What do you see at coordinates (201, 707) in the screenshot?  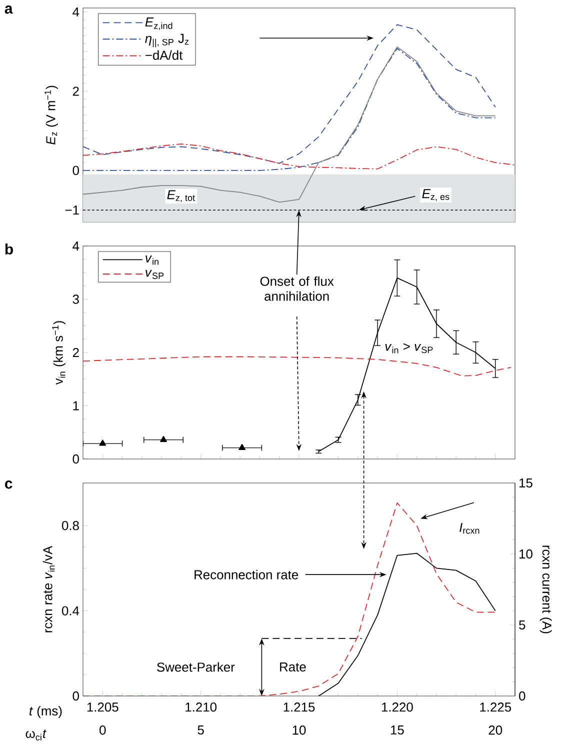 I see `x-tick-label: 1.210` at bounding box center [201, 707].